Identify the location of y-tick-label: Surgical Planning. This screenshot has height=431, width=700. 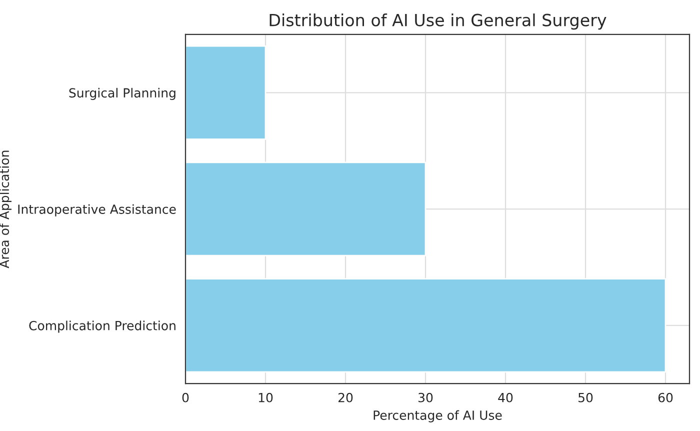
(122, 94).